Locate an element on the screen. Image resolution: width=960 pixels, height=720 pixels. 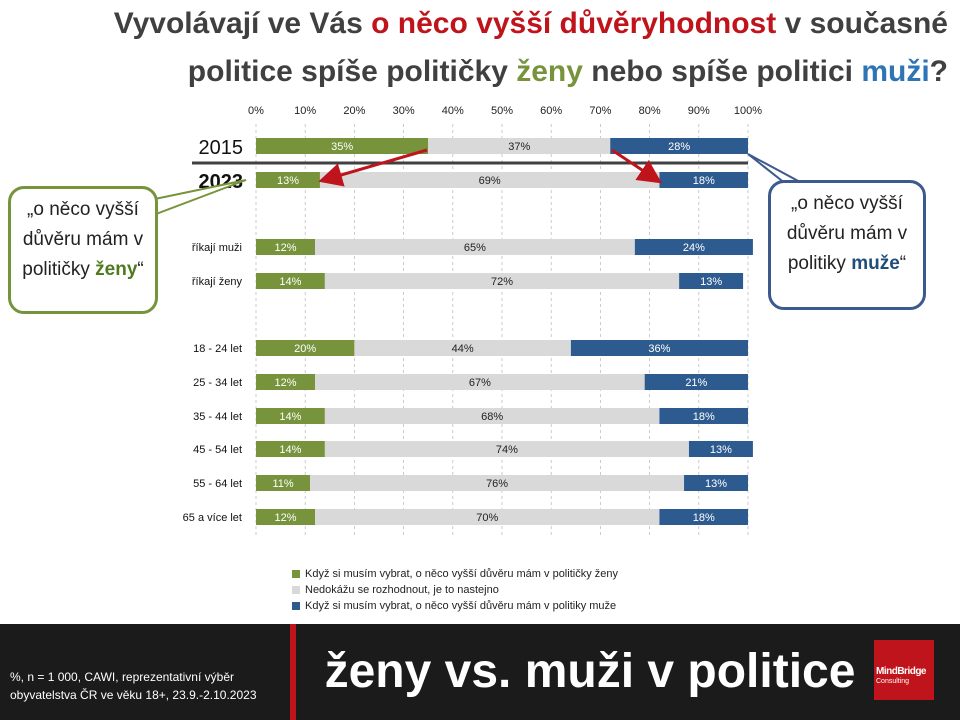
data-label: 20% is located at coordinates (305, 349).